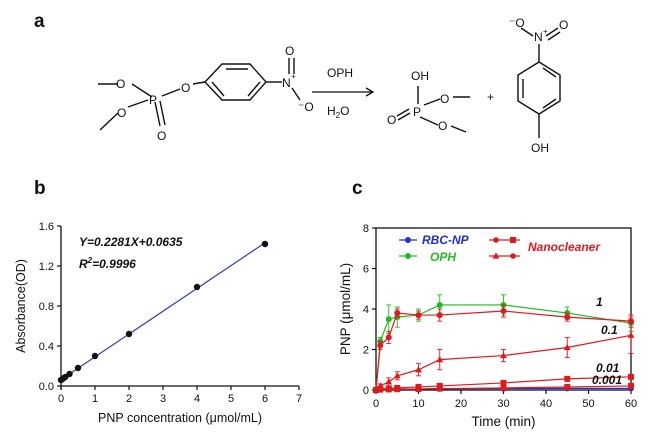  I want to click on legend: RBC-NP OPH Nanocleaner, so click(500, 248).